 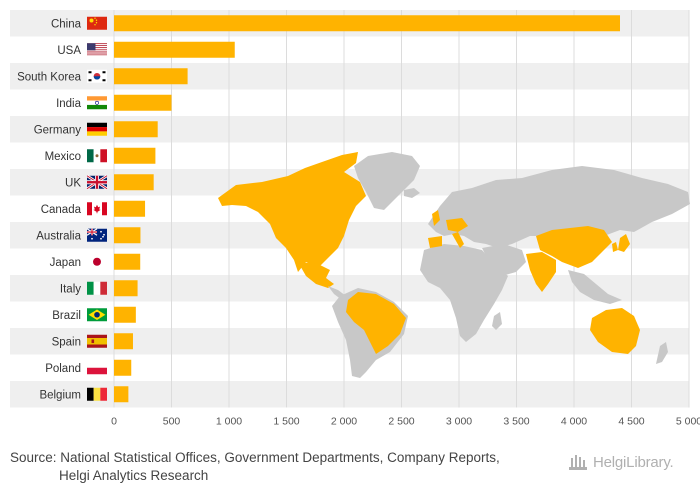 I want to click on bar-south-korea, so click(x=151, y=76).